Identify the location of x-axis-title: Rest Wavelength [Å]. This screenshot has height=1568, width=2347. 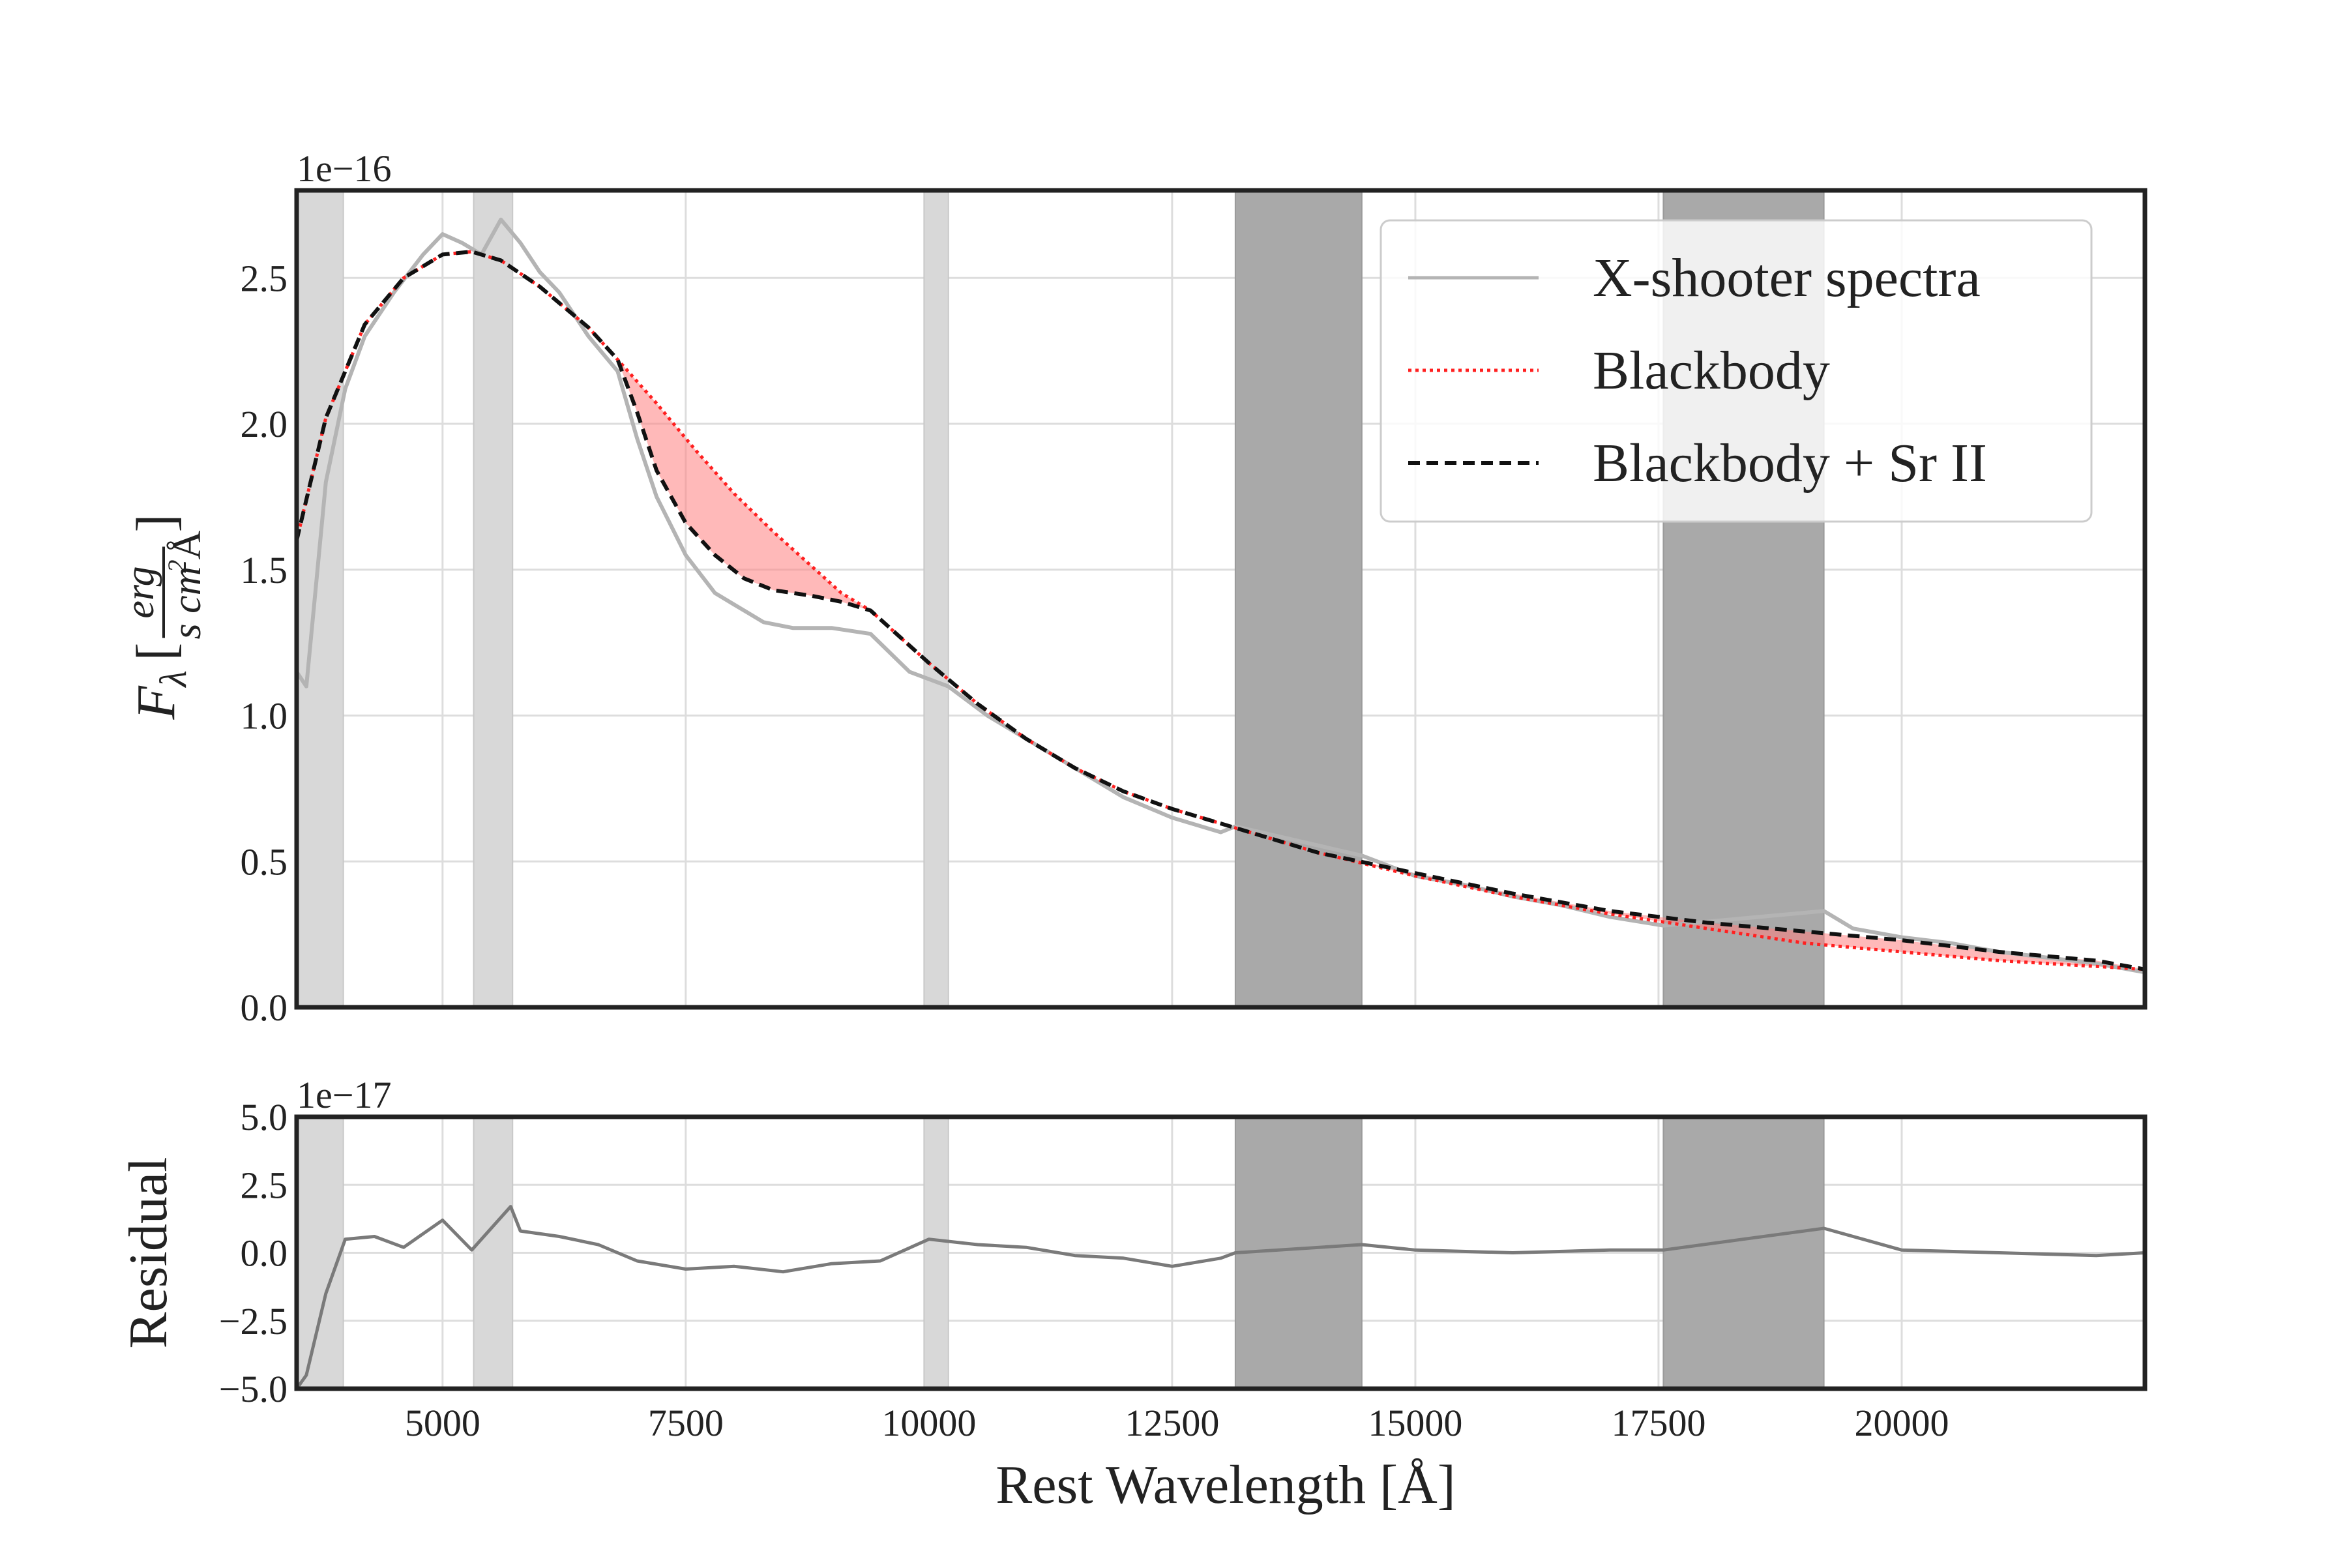
(1226, 1485).